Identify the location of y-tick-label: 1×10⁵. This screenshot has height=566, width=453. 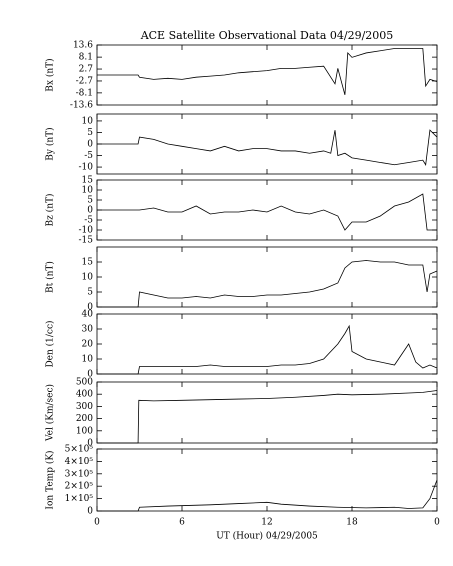
(79, 499).